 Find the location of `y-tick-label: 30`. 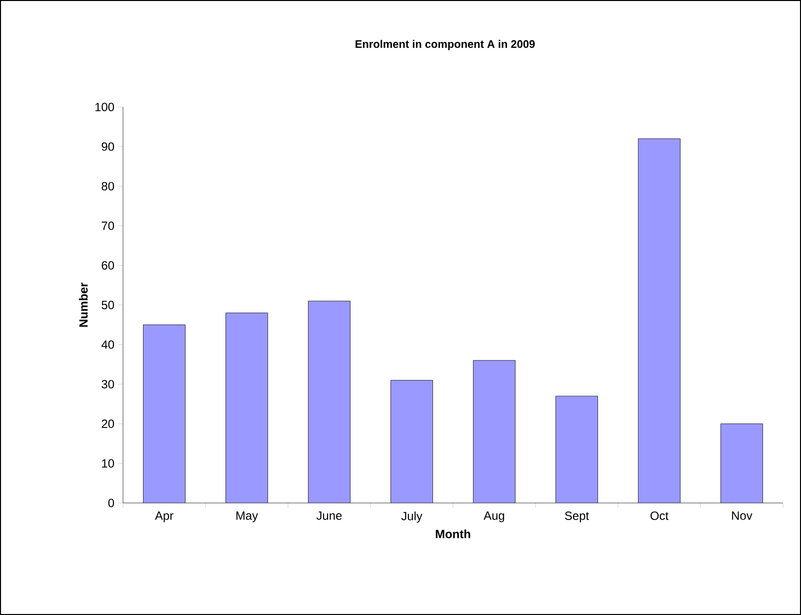

y-tick-label: 30 is located at coordinates (108, 384).